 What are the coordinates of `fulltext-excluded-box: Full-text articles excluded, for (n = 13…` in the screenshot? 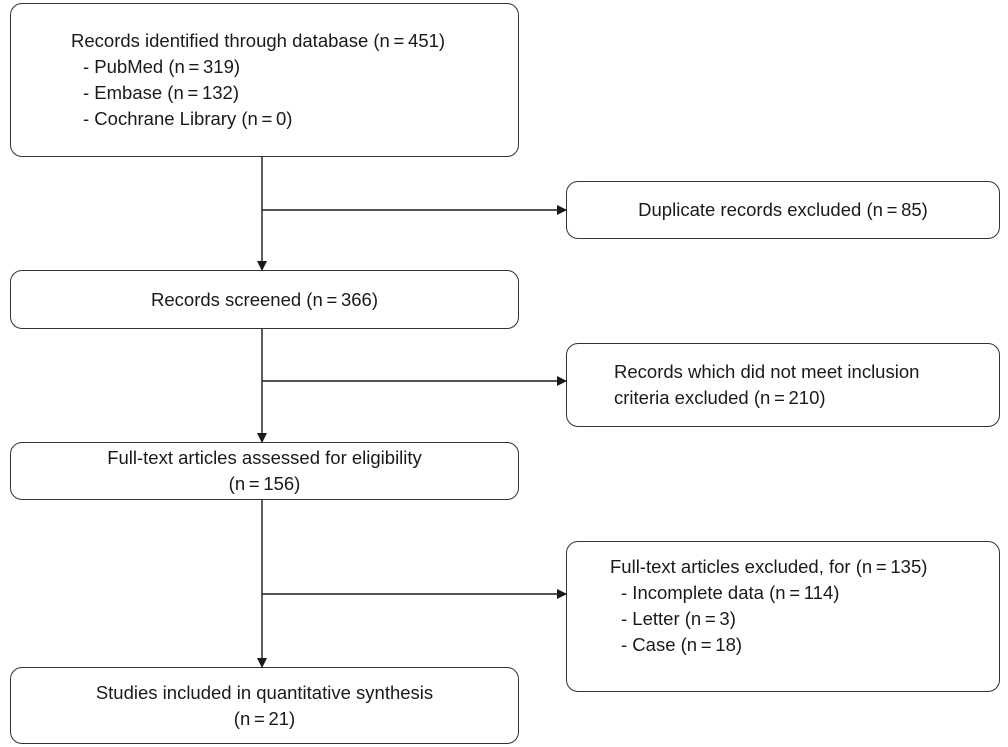 It's located at (783, 616).